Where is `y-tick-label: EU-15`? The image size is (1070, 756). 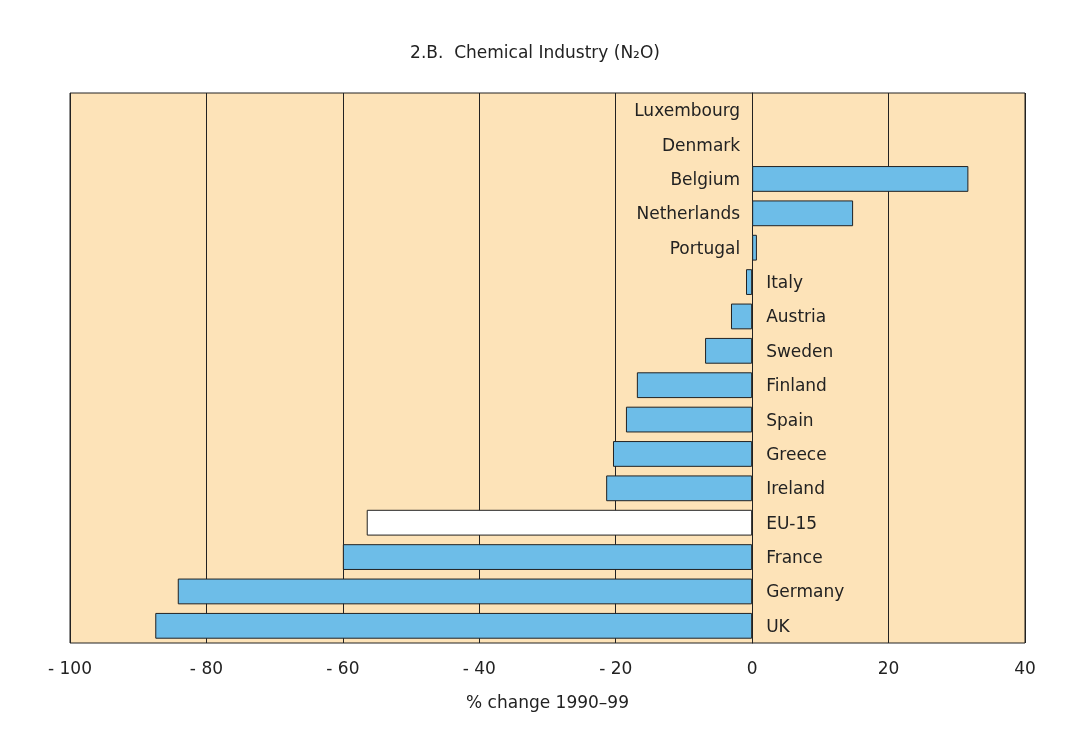
y-tick-label: EU-15 is located at coordinates (792, 522).